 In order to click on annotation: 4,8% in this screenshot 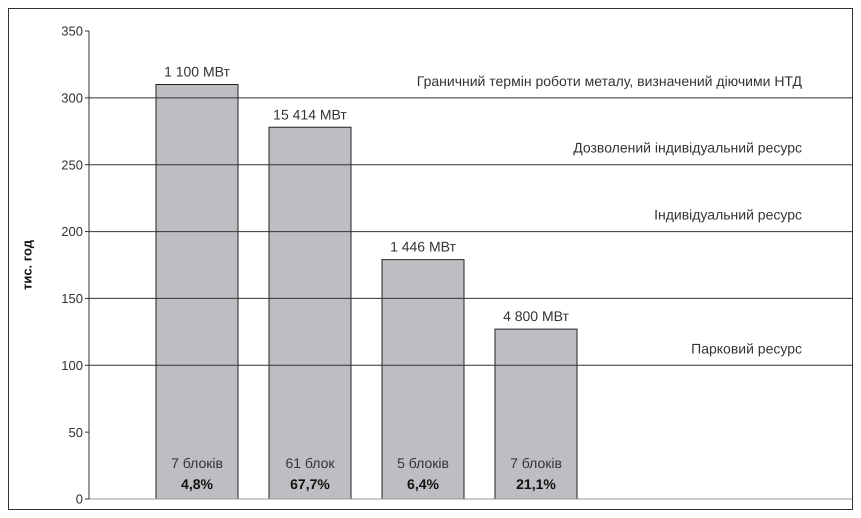, I will do `click(197, 484)`.